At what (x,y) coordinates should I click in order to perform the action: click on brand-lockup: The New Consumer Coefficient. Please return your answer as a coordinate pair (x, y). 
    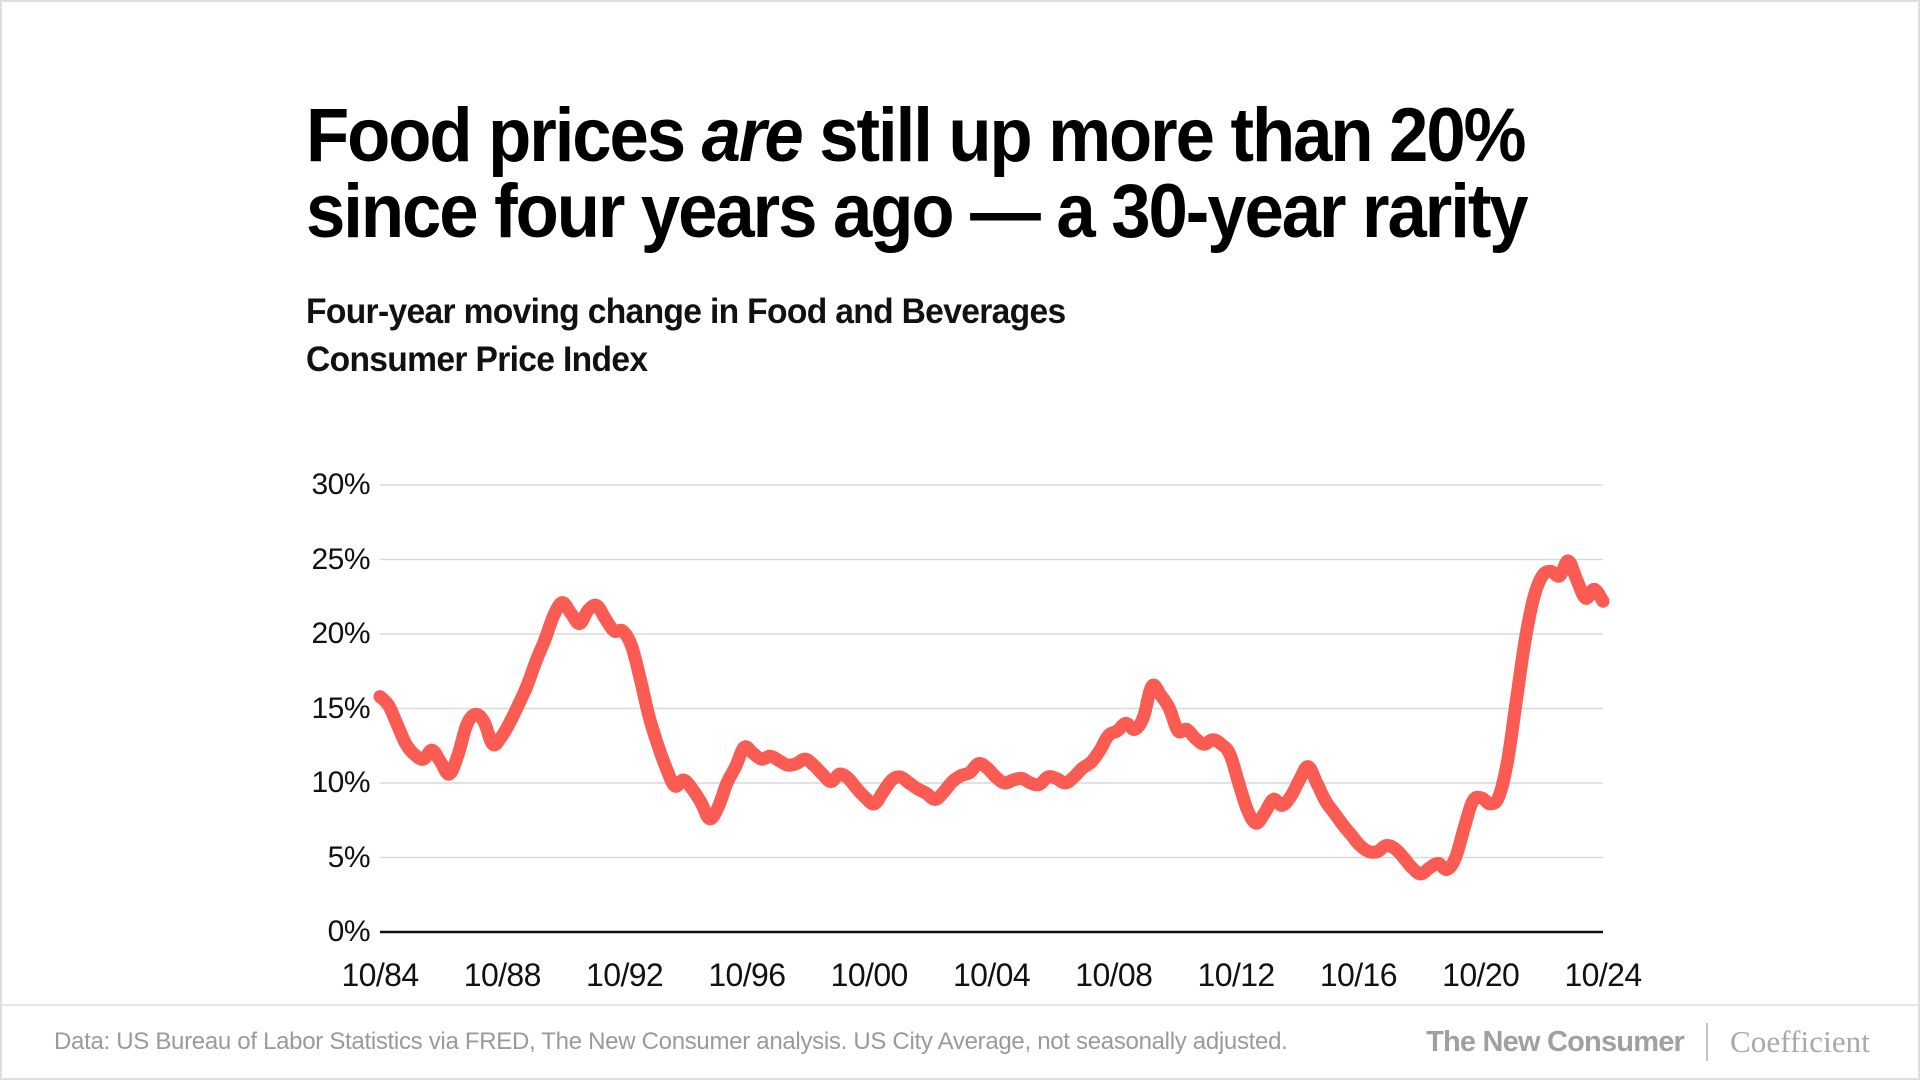
    Looking at the image, I should click on (1648, 1042).